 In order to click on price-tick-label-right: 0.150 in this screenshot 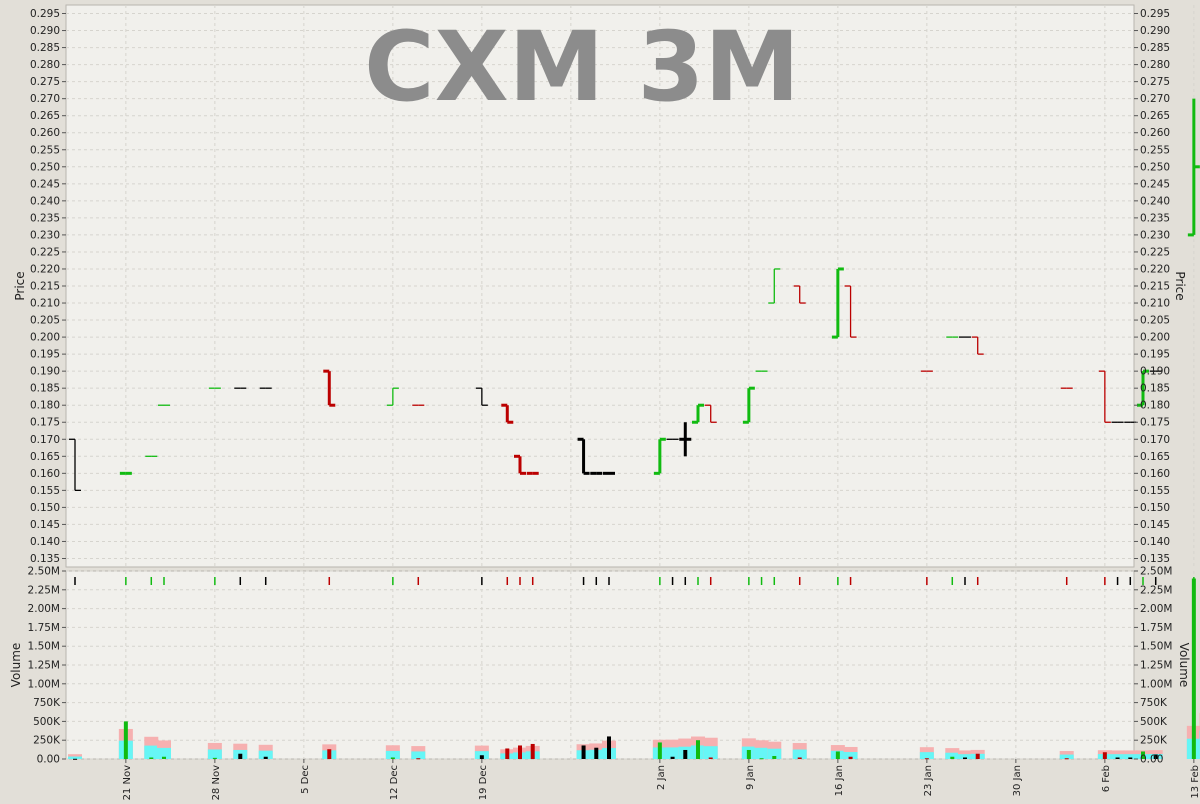, I will do `click(1155, 508)`.